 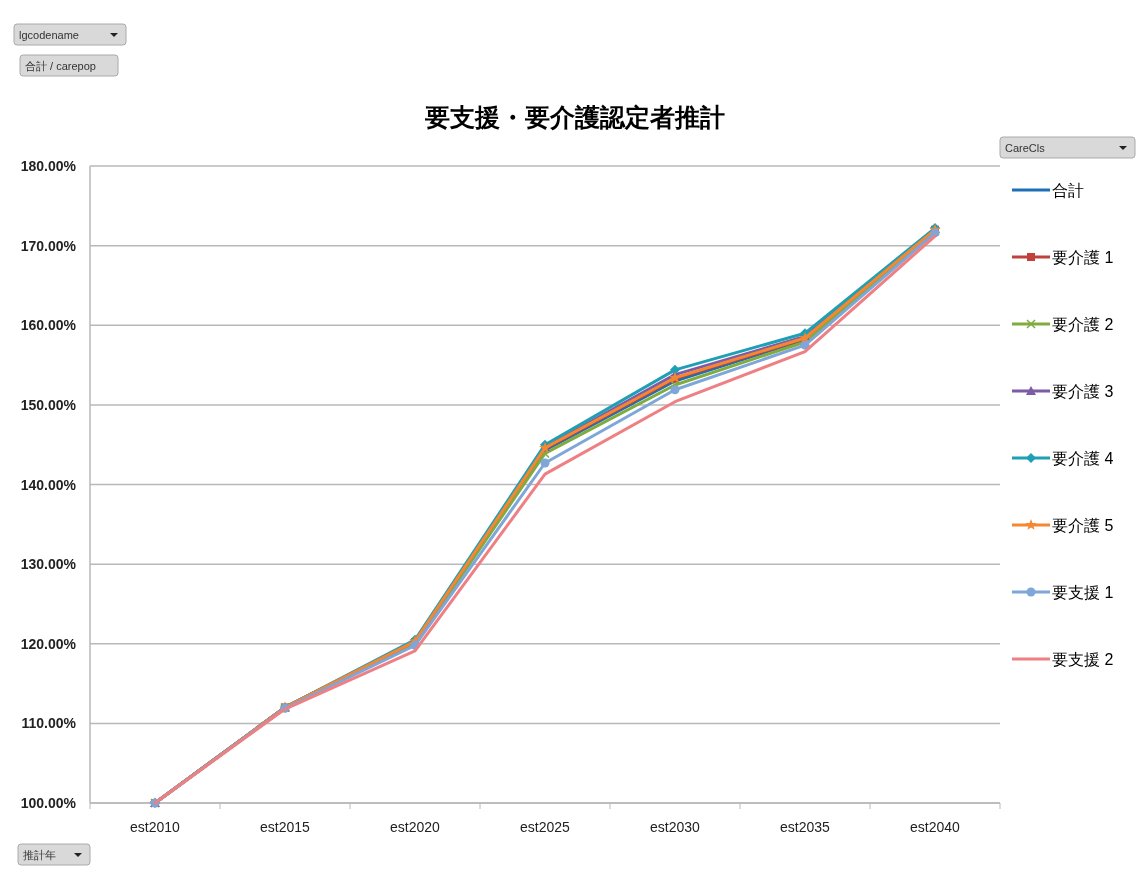 What do you see at coordinates (49, 723) in the screenshot?
I see `y-tick-label: 110.00%` at bounding box center [49, 723].